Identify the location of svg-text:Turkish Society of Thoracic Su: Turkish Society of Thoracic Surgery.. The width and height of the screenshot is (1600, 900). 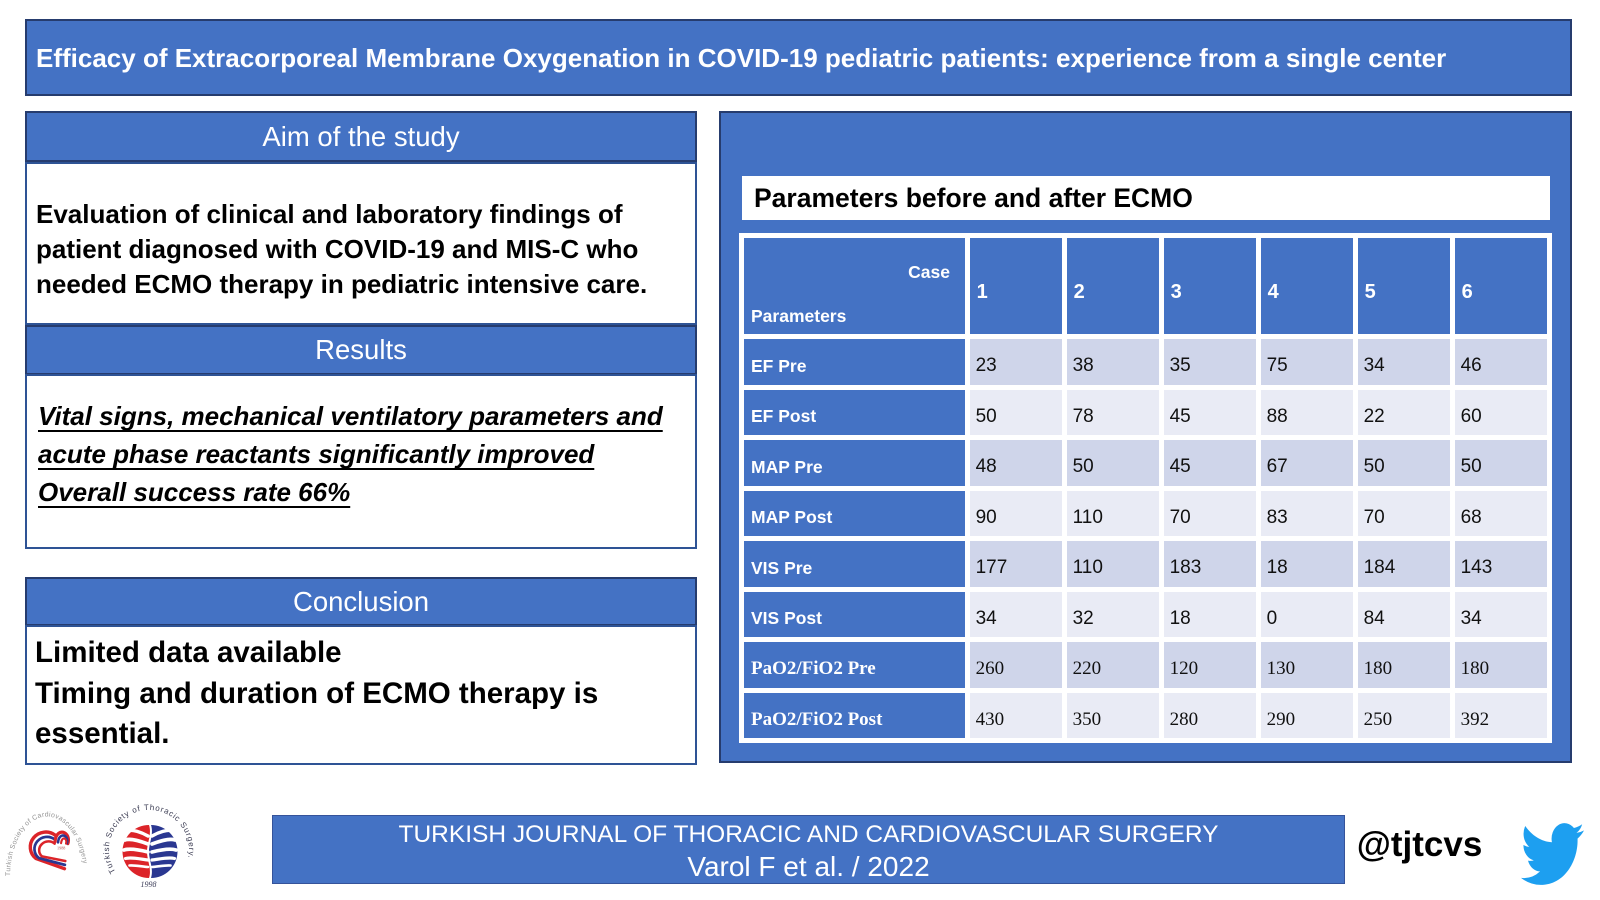
(149, 839).